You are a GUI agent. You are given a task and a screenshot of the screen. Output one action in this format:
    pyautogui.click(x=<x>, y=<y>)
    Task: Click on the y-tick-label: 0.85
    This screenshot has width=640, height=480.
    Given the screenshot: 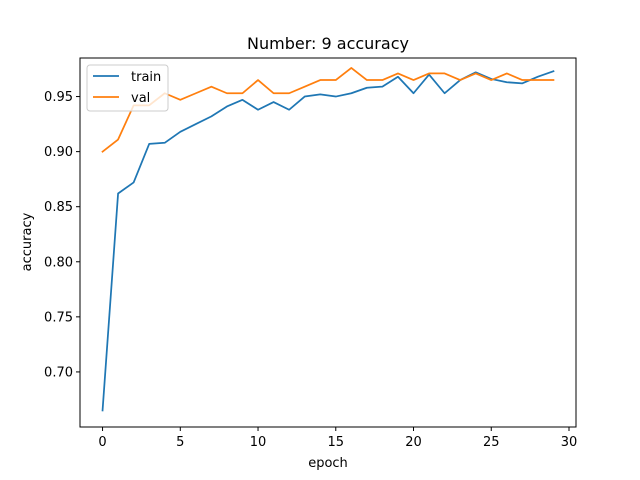 What is the action you would take?
    pyautogui.click(x=58, y=207)
    